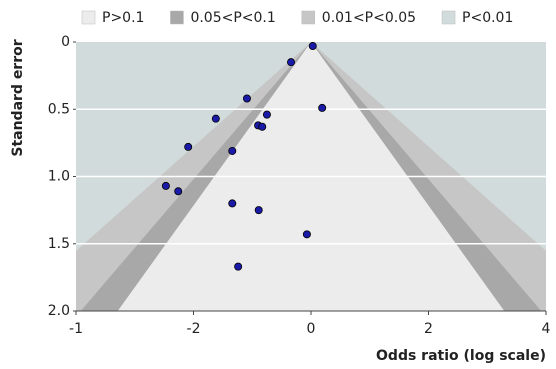 The height and width of the screenshot is (369, 556). What do you see at coordinates (369, 18) in the screenshot?
I see `legend-label: 0.01<P<0.05` at bounding box center [369, 18].